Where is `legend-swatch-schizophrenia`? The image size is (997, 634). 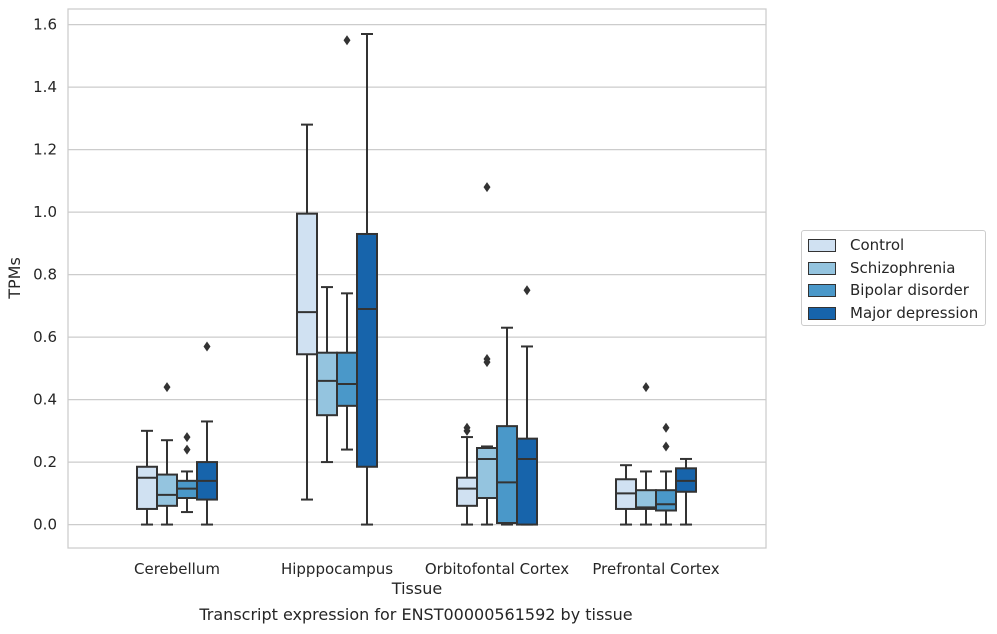 legend-swatch-schizophrenia is located at coordinates (822, 268).